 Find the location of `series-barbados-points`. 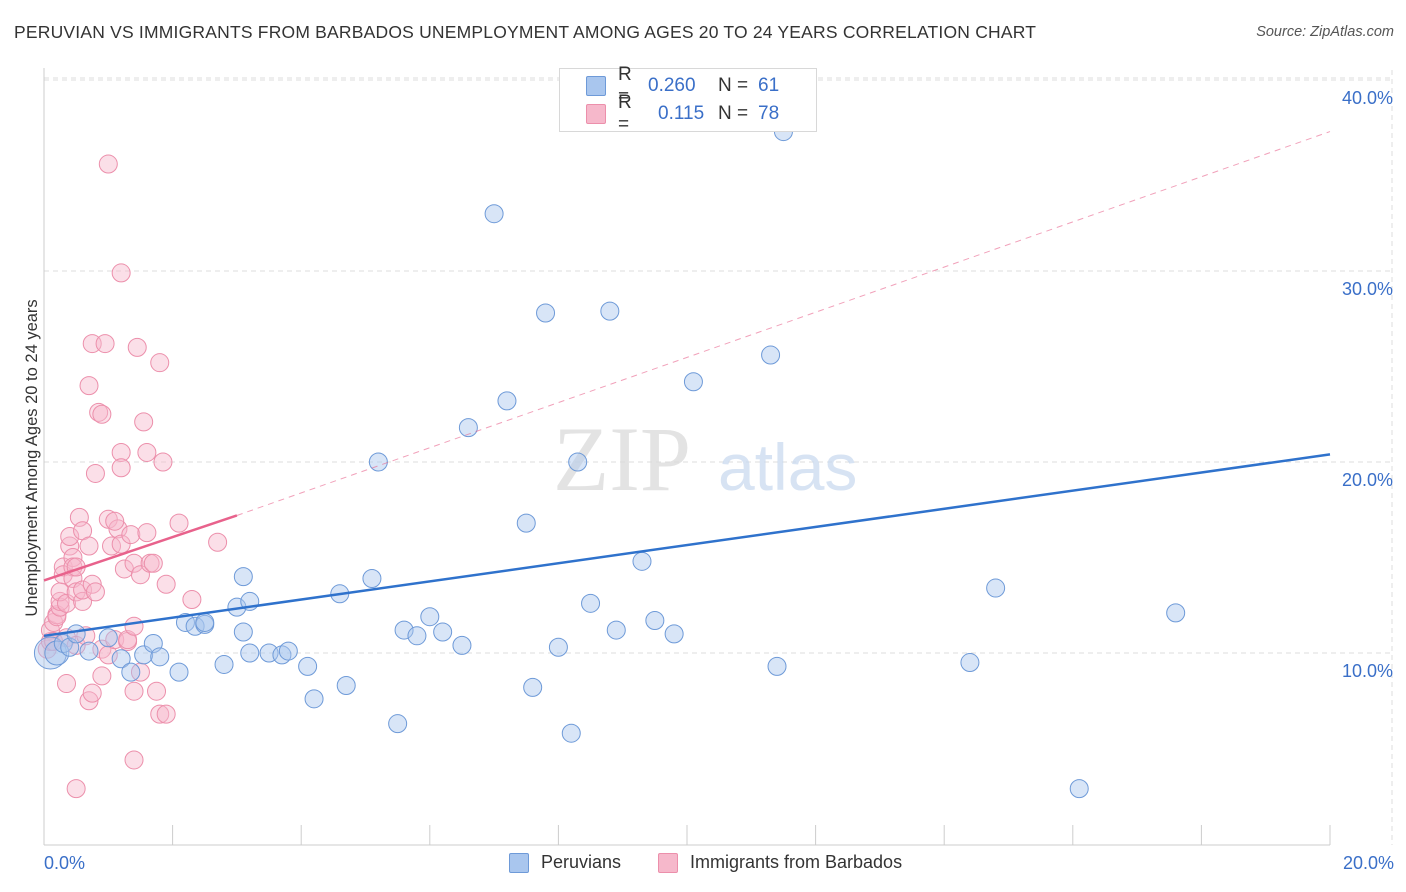

series-barbados-points is located at coordinates (132, 476).